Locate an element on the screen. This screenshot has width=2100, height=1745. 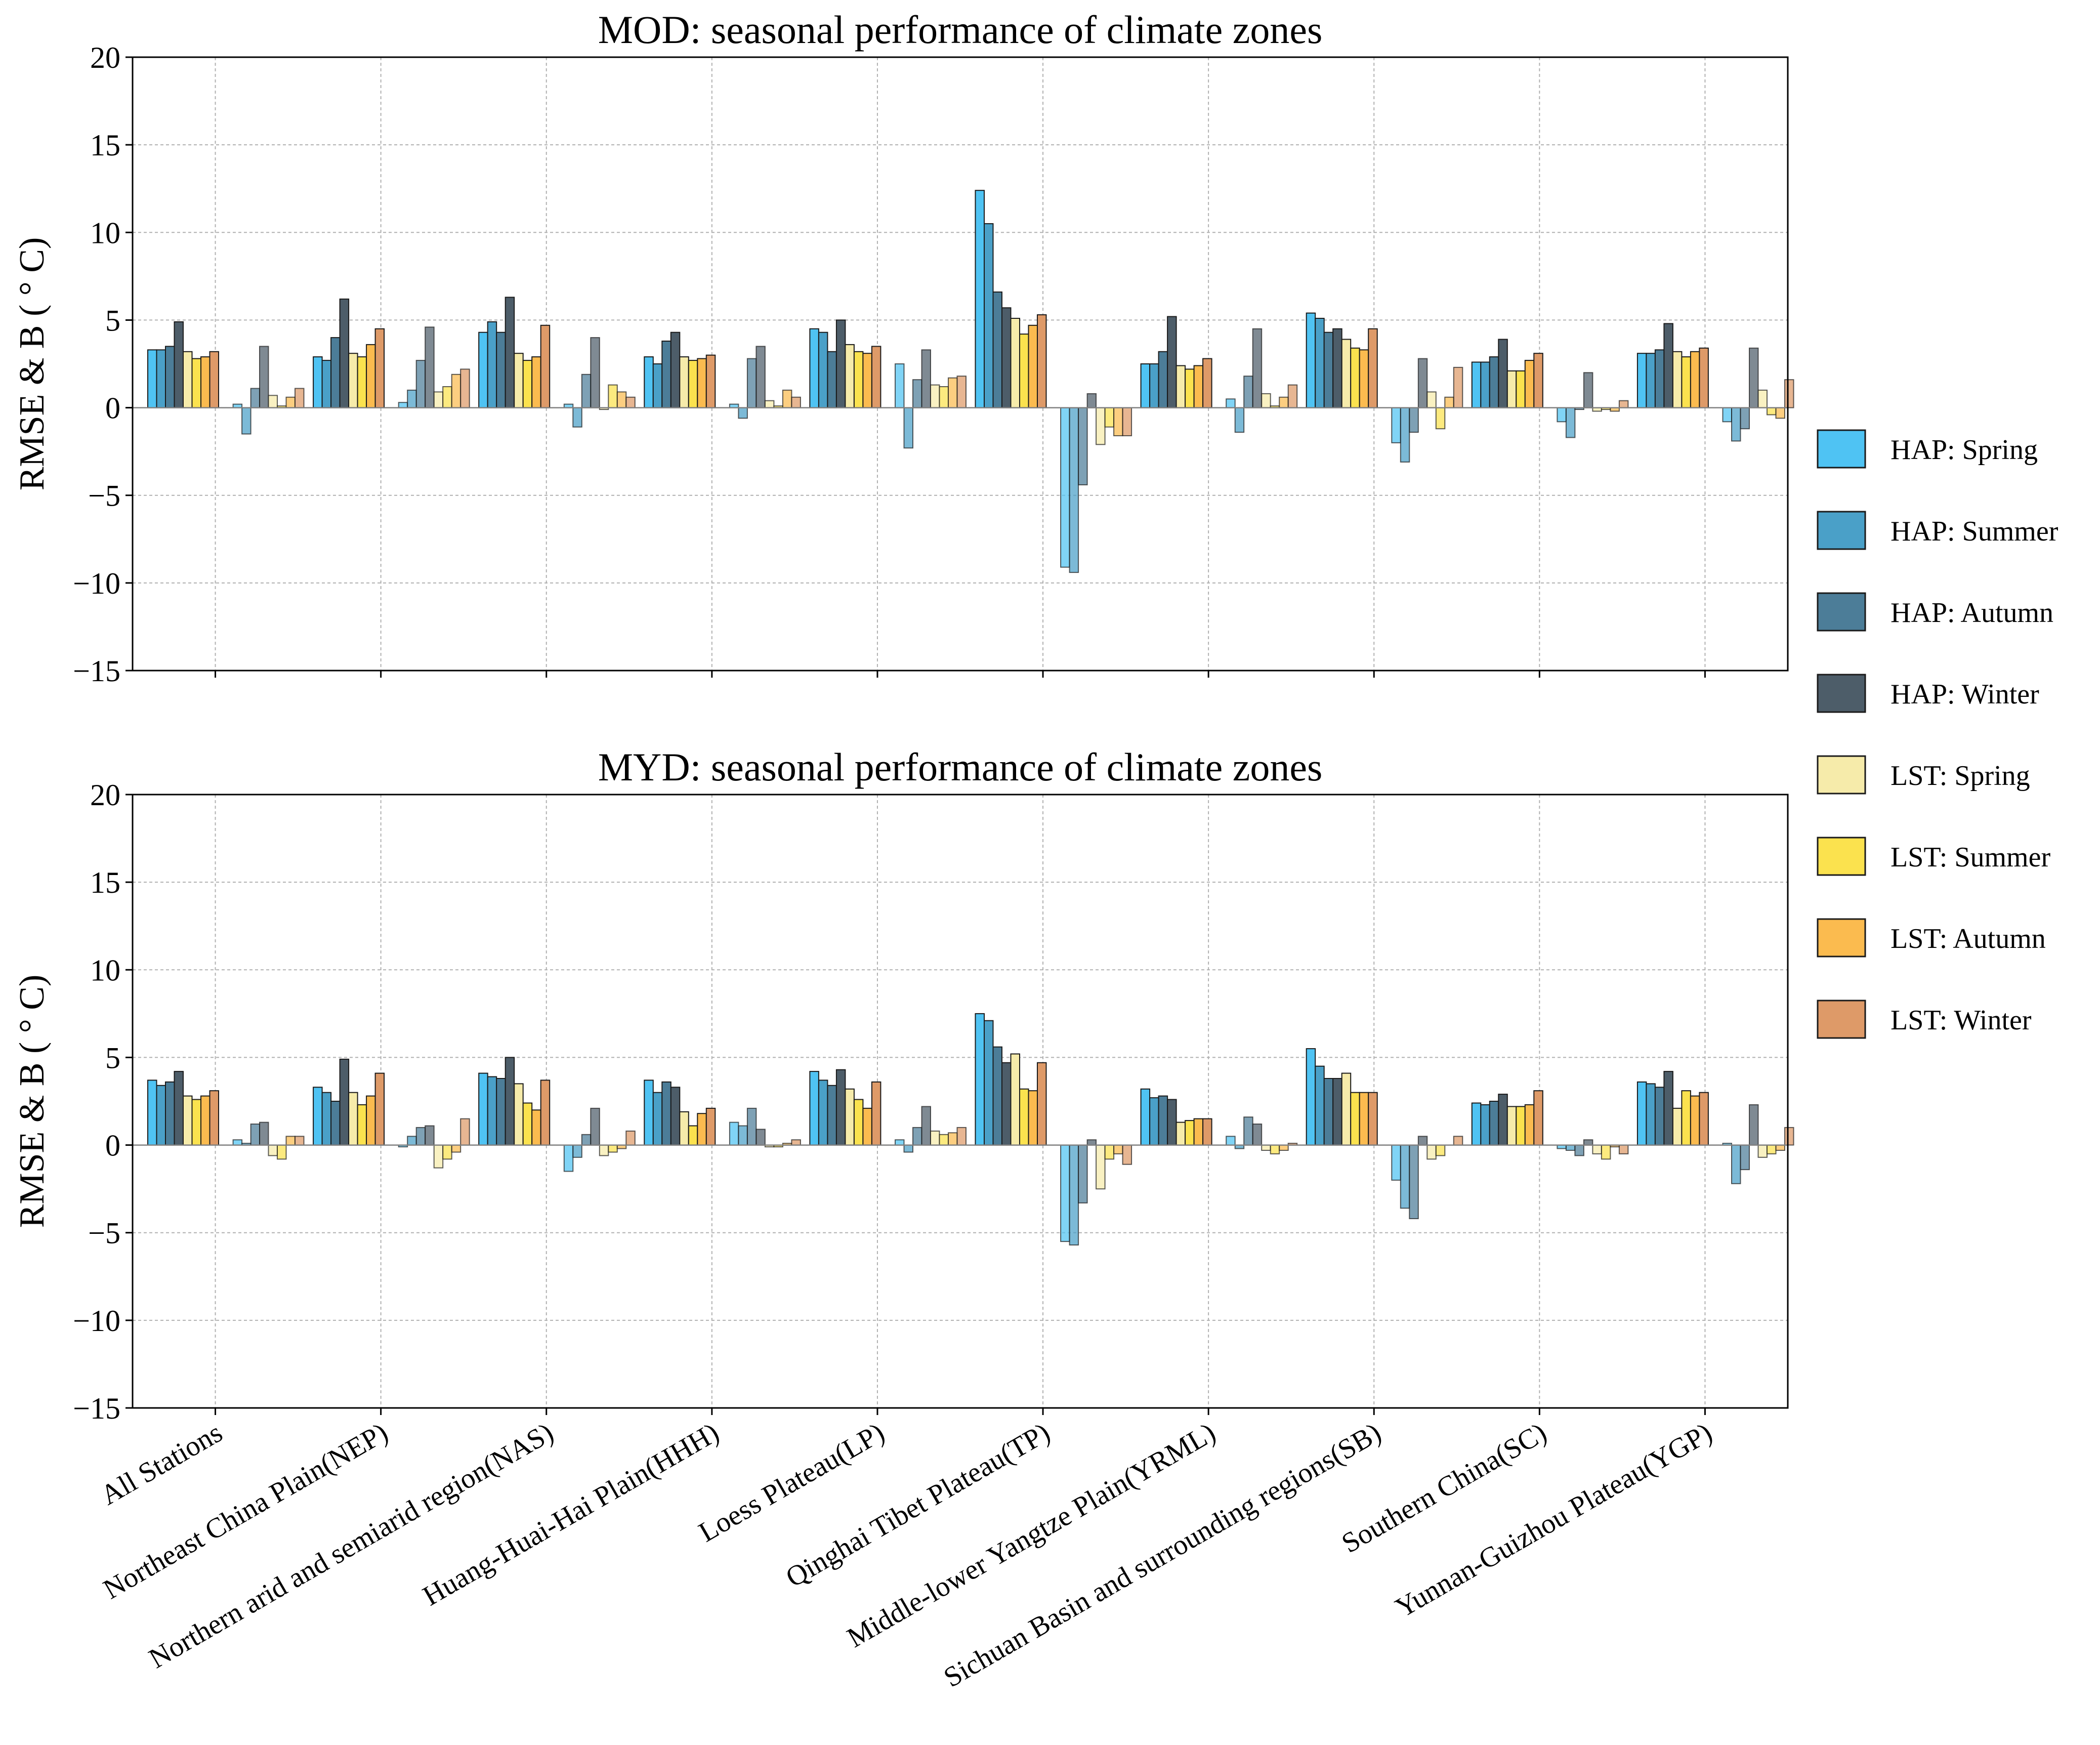
legend-item: LST: Summer is located at coordinates (1933, 856).